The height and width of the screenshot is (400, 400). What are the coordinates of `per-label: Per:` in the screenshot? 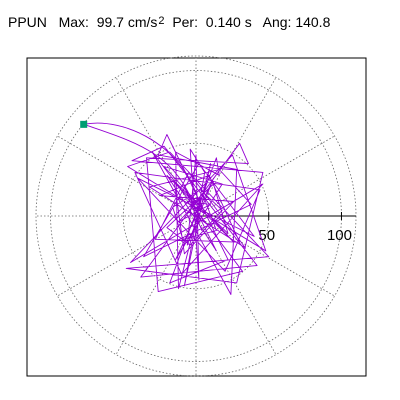 It's located at (185, 22).